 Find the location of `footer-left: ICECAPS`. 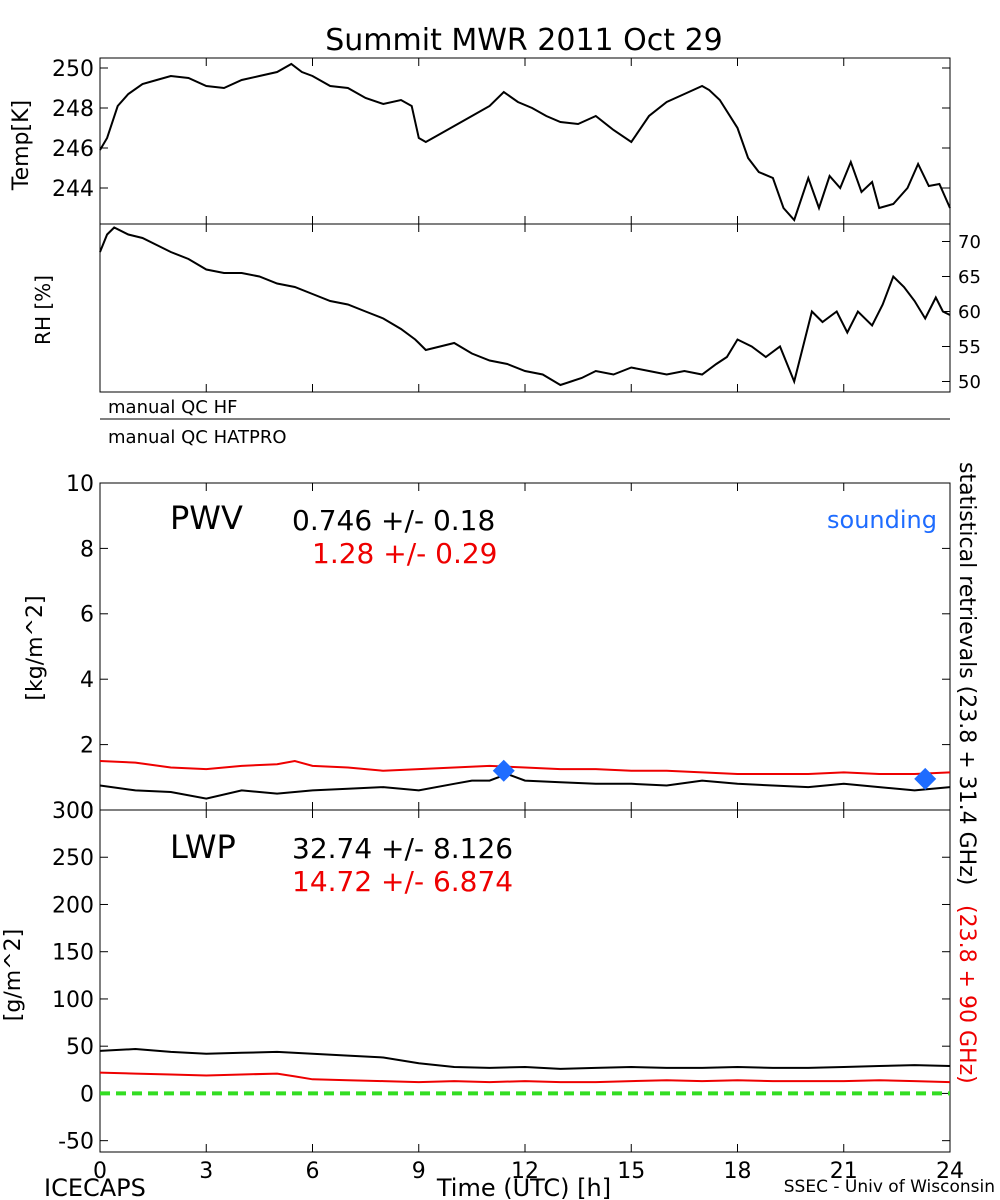

footer-left: ICECAPS is located at coordinates (95, 1187).